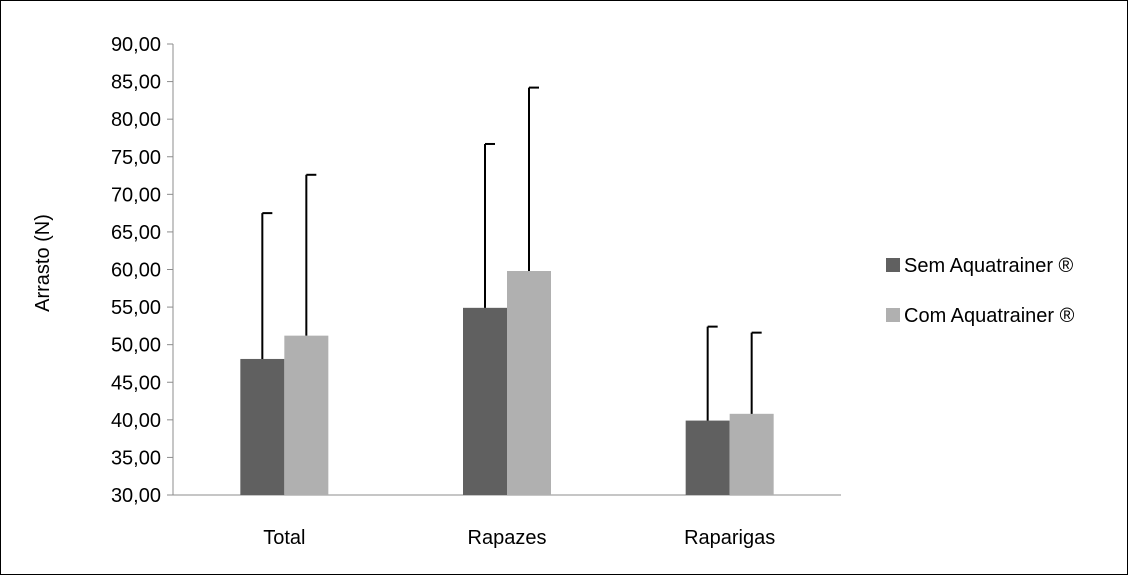 Image resolution: width=1128 pixels, height=579 pixels. I want to click on y-tick-label: 75,00, so click(136, 158).